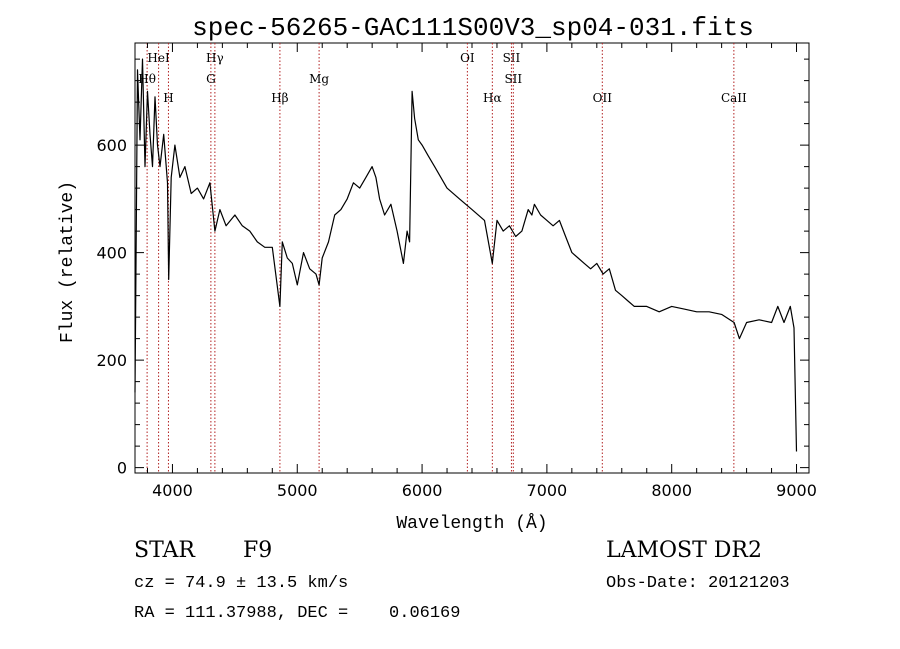 Image resolution: width=900 pixels, height=649 pixels. I want to click on line-marker-label: HeI, so click(158, 58).